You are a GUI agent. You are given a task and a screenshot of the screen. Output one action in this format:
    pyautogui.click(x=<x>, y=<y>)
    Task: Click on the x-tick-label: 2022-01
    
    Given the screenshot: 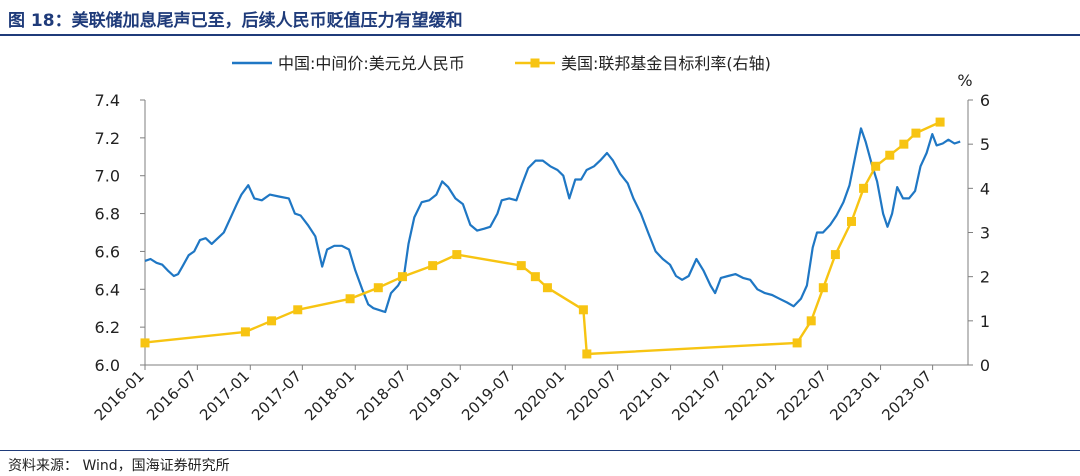 What is the action you would take?
    pyautogui.click(x=749, y=395)
    